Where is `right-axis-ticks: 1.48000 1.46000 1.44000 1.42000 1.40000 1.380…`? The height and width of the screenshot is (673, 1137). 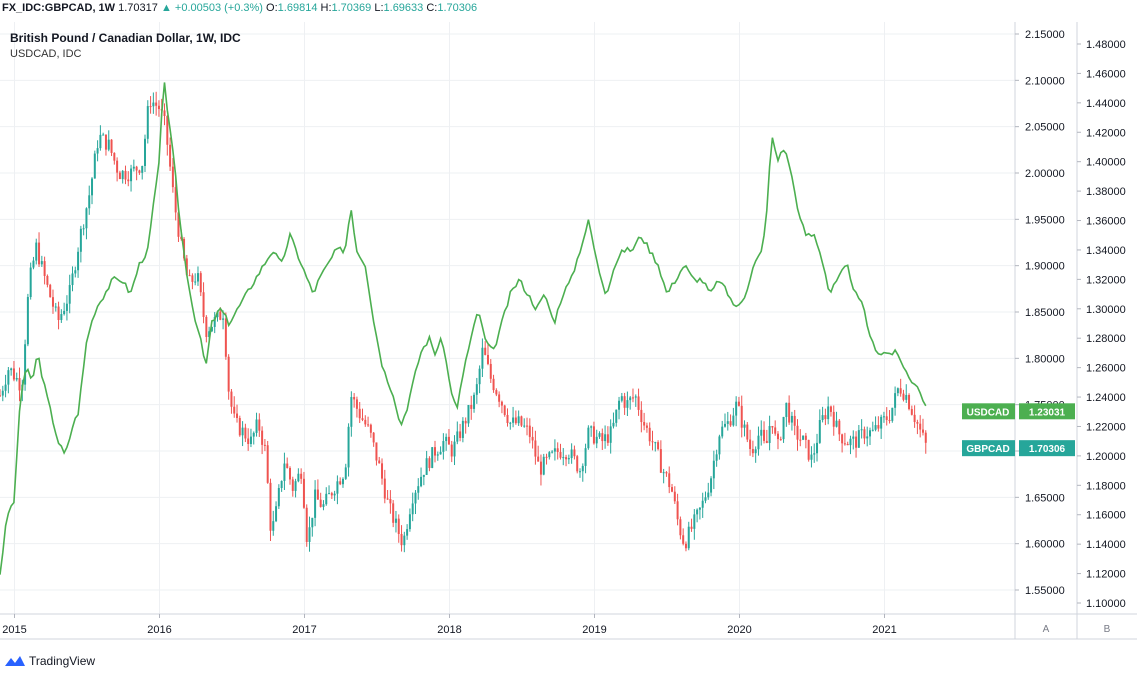 right-axis-ticks: 1.48000 1.46000 1.44000 1.42000 1.40000 1.380… is located at coordinates (1101, 324).